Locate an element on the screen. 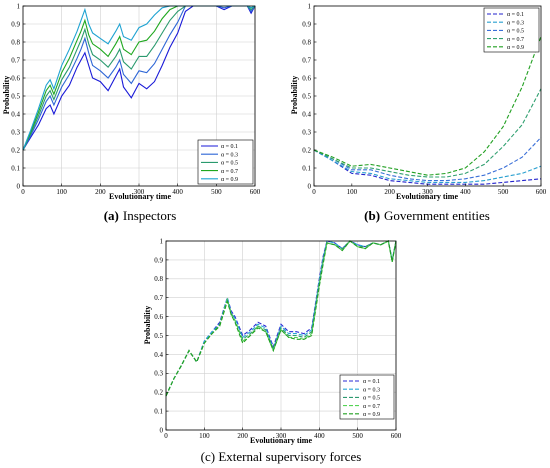 This screenshot has height=468, width=550. chart-b-legend-label-3: α = 0.5 is located at coordinates (515, 32).